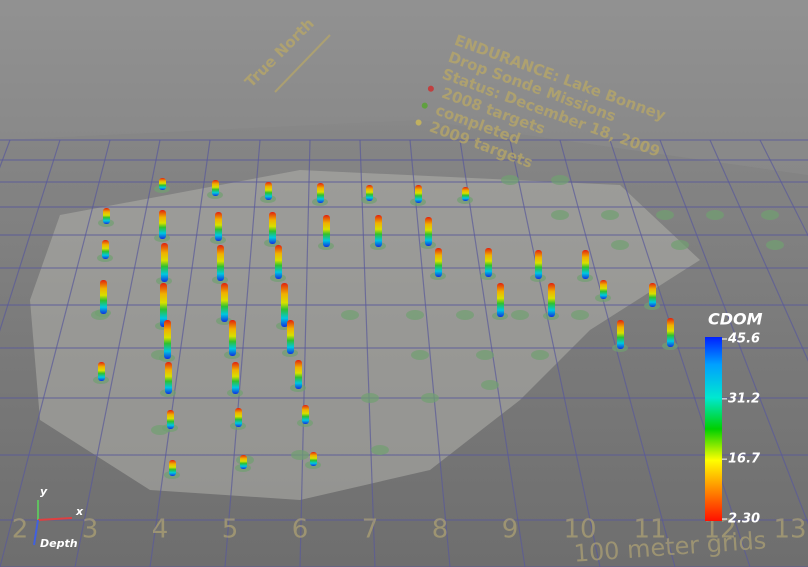  I want to click on grid-label: 10, so click(579, 530).